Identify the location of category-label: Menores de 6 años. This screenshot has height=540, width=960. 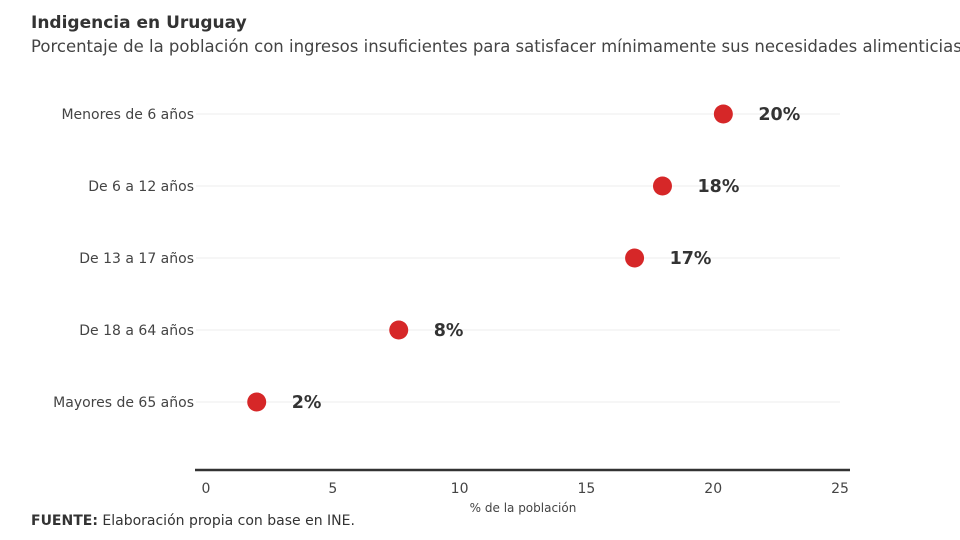
(127, 115).